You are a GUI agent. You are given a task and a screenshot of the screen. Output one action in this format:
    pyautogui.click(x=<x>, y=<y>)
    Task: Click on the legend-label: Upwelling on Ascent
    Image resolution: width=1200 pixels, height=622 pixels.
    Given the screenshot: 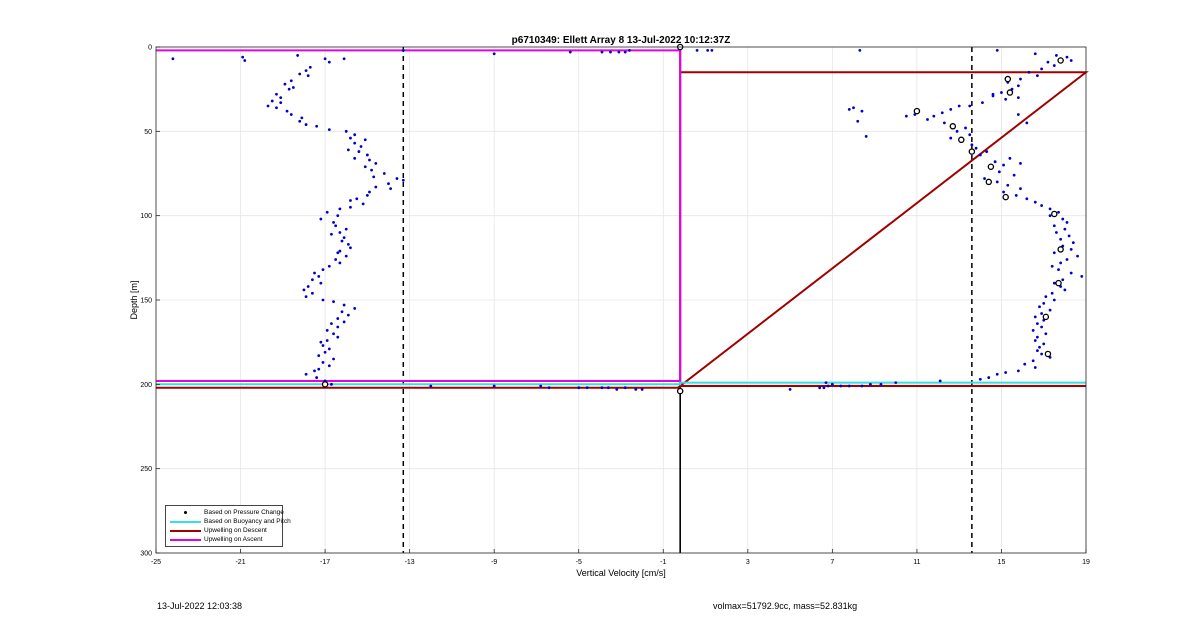 What is the action you would take?
    pyautogui.click(x=233, y=539)
    